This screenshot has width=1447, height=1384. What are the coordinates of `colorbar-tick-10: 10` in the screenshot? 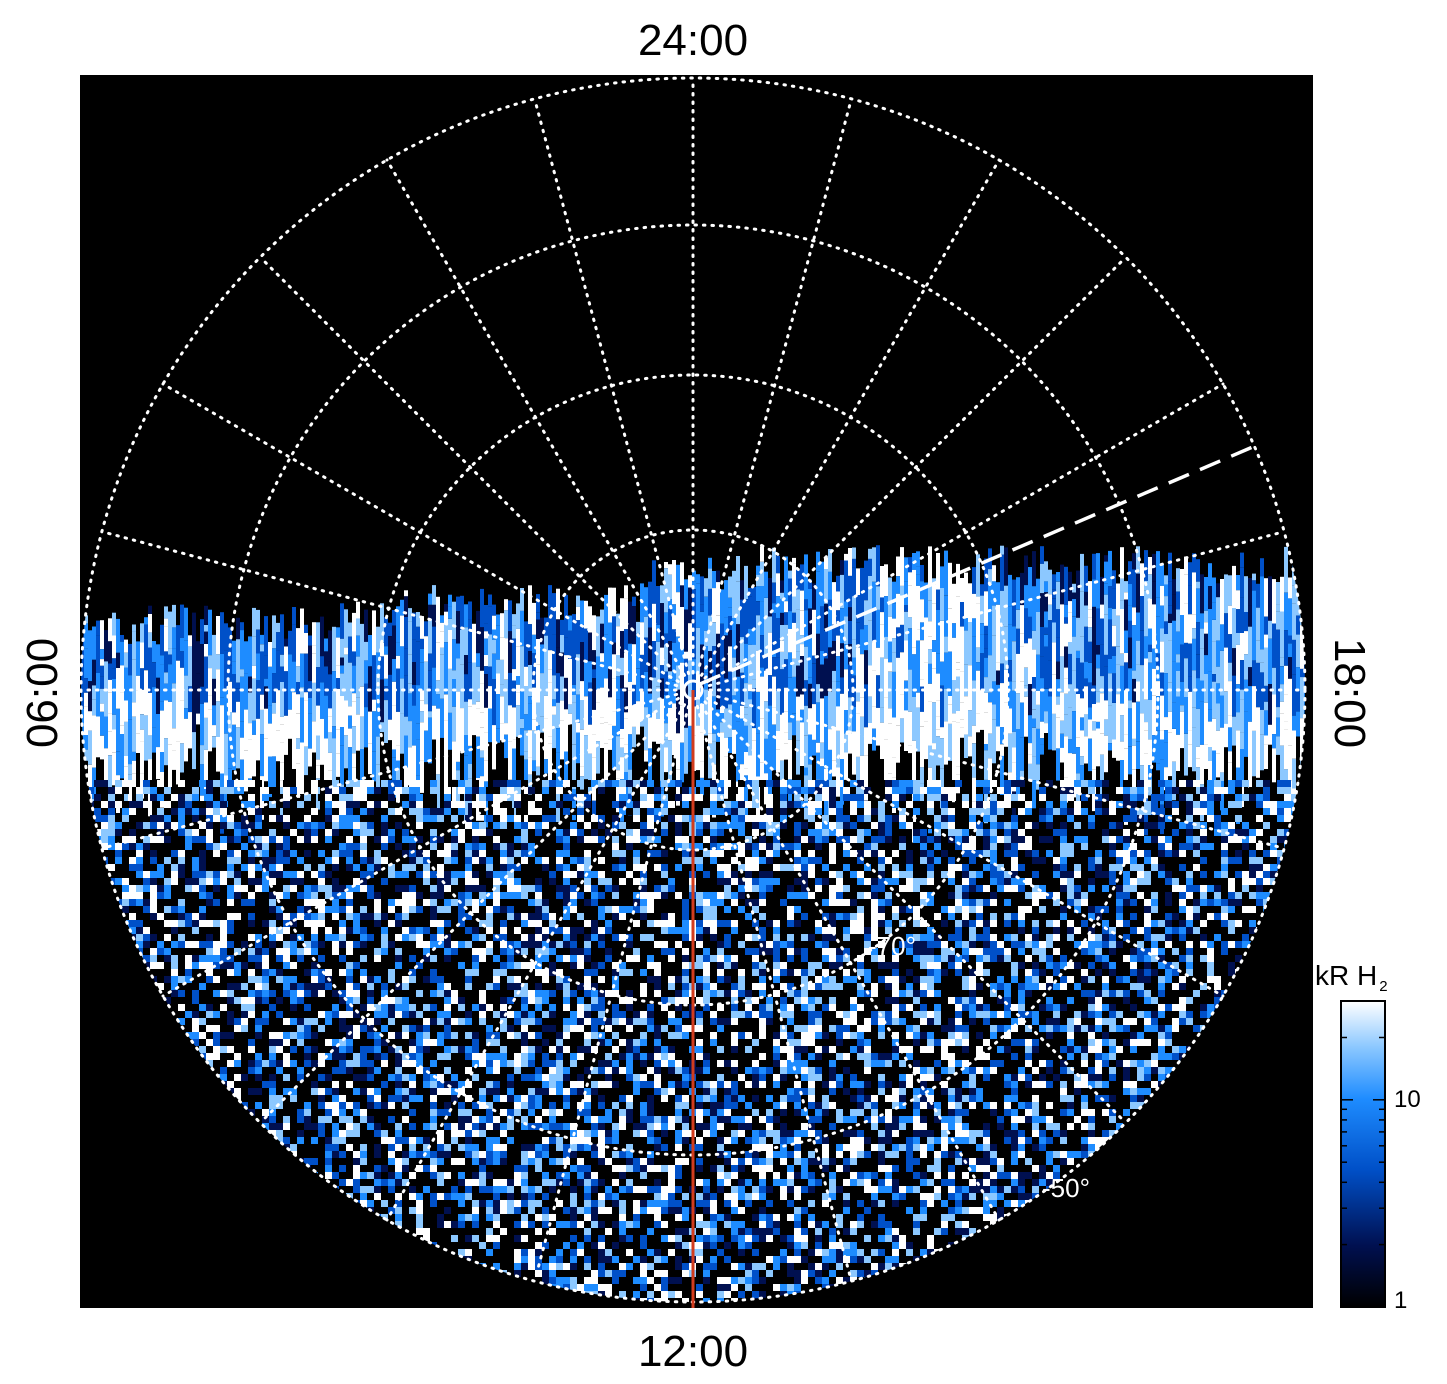 It's located at (1407, 1099).